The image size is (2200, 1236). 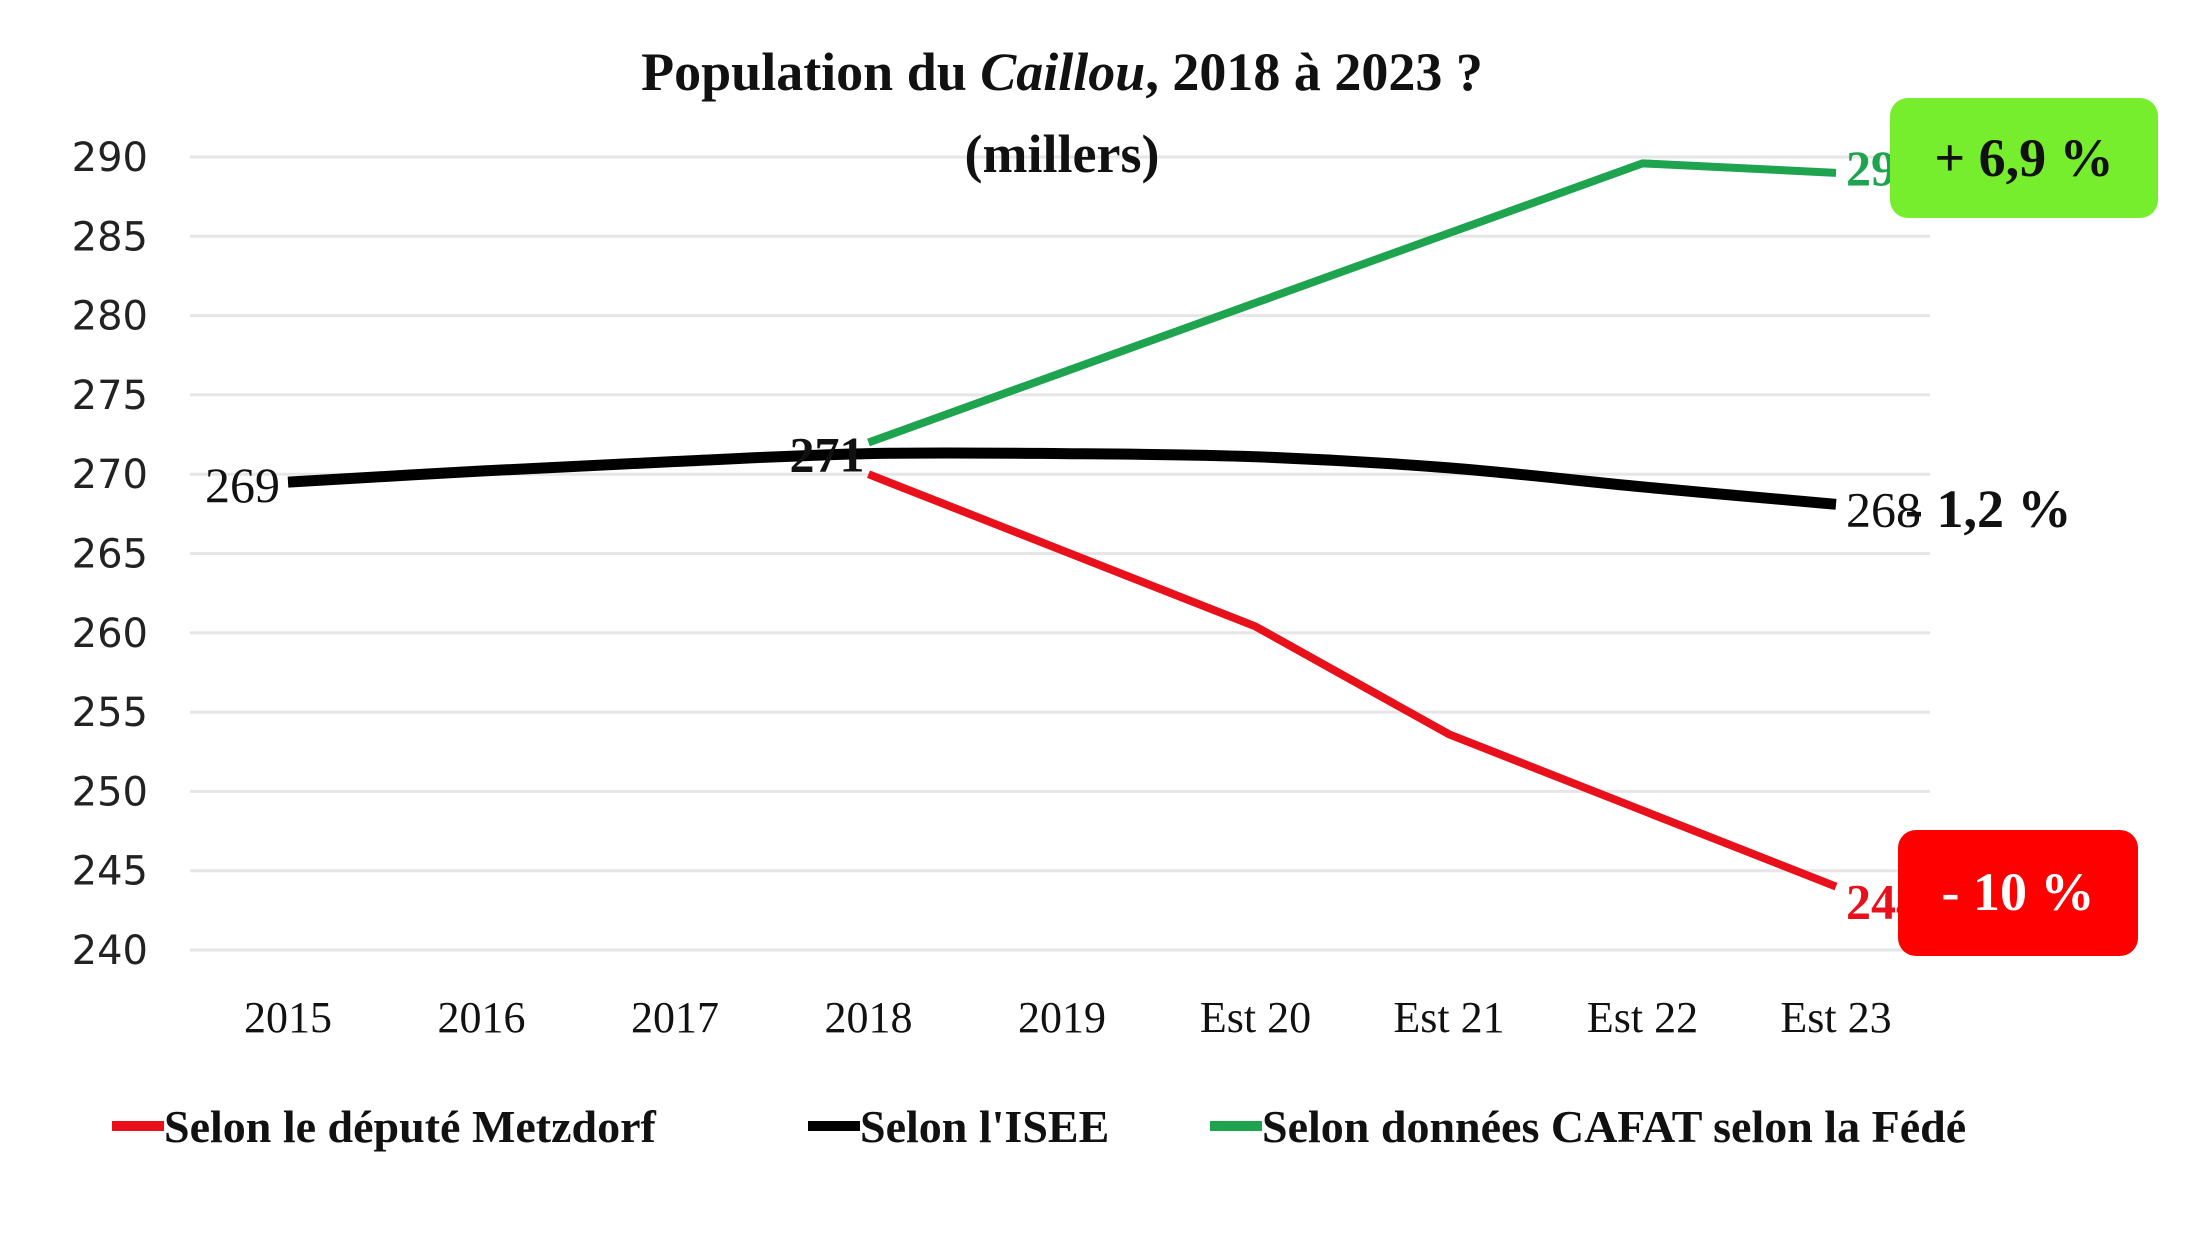 I want to click on change-badge-text: - 10 %, so click(x=2018, y=892).